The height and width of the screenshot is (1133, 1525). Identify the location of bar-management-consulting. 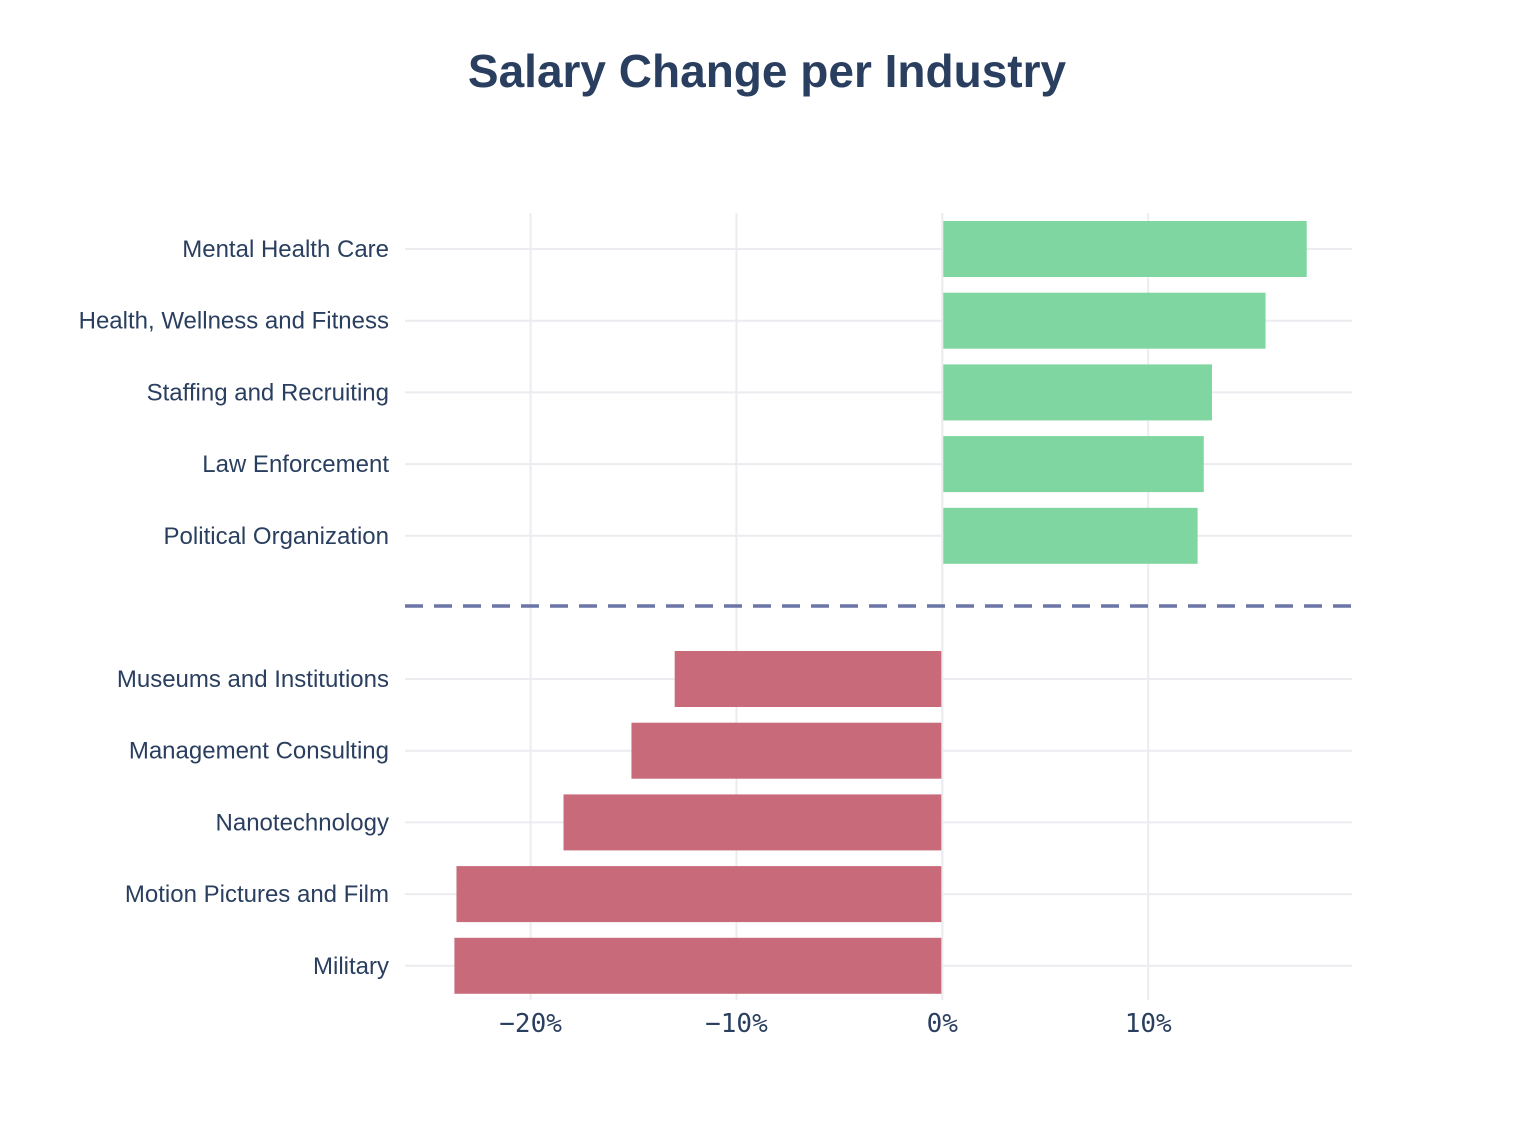
(787, 750).